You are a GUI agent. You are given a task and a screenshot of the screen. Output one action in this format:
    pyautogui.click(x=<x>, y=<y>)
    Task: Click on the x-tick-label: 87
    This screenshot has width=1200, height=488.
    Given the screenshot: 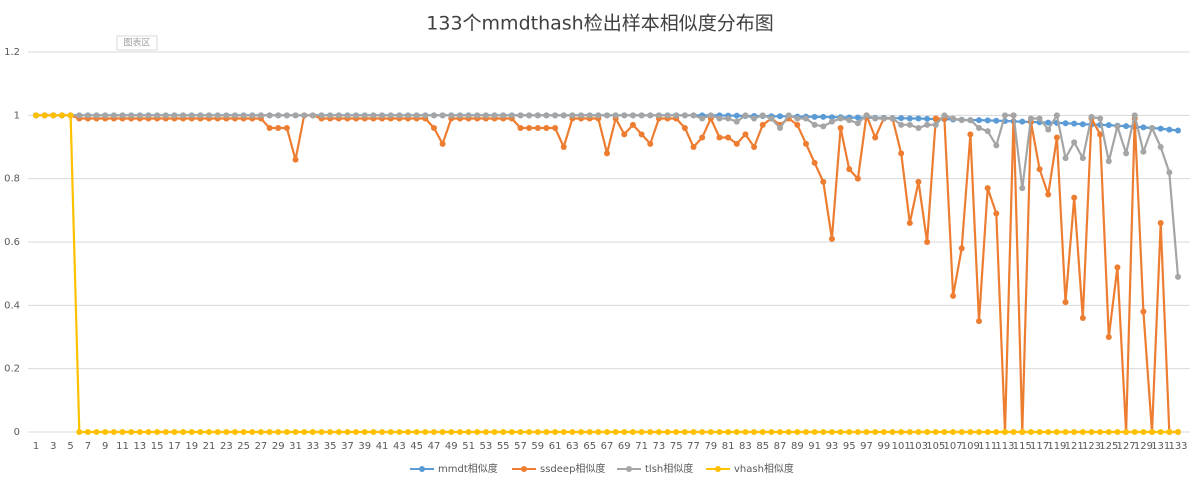 What is the action you would take?
    pyautogui.click(x=780, y=446)
    